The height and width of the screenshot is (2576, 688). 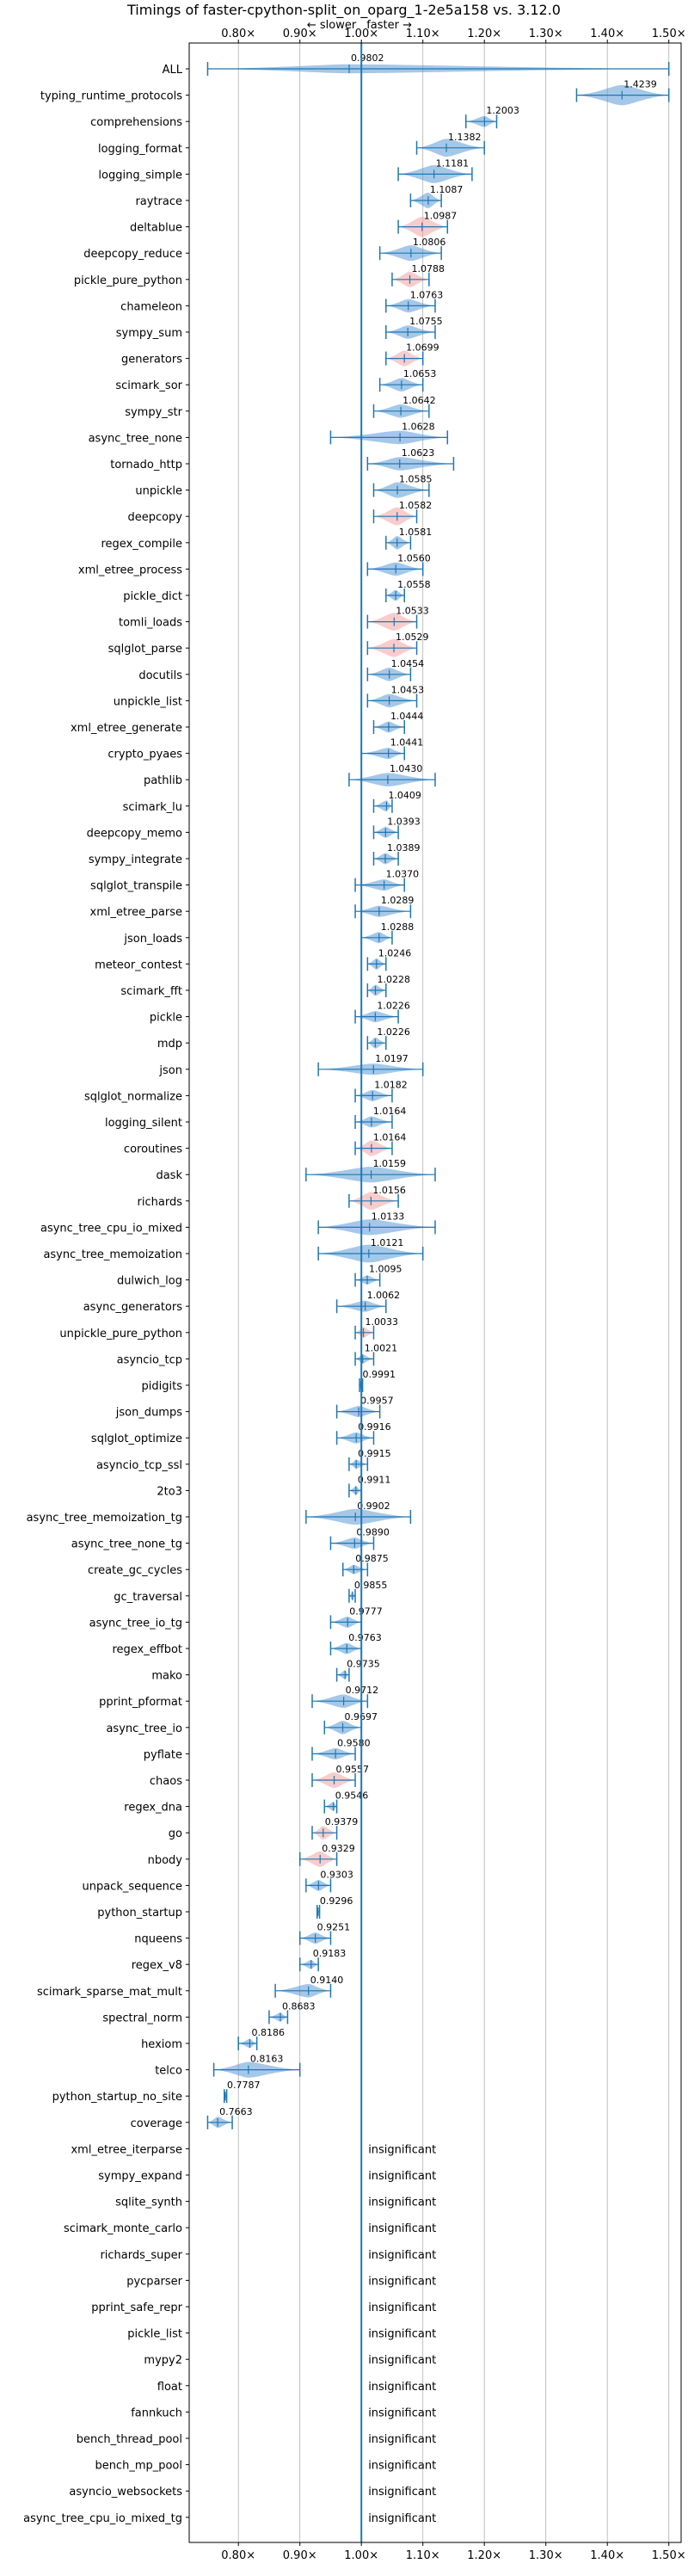 What do you see at coordinates (398, 900) in the screenshot?
I see `value-label: 1.0289` at bounding box center [398, 900].